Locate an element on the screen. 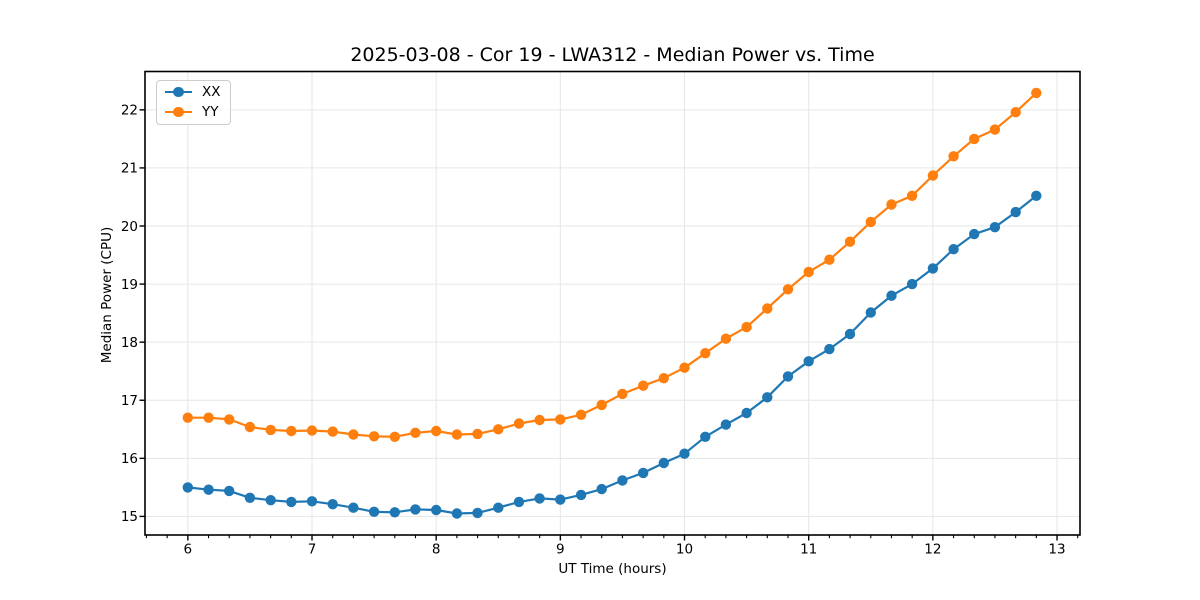  y-tick-label: 16 is located at coordinates (129, 459).